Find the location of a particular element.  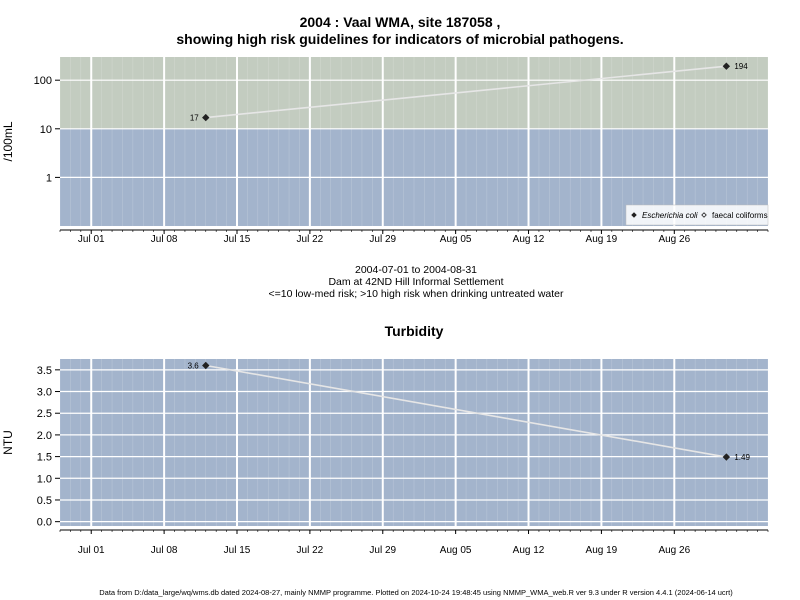

legend-box is located at coordinates (697, 215).